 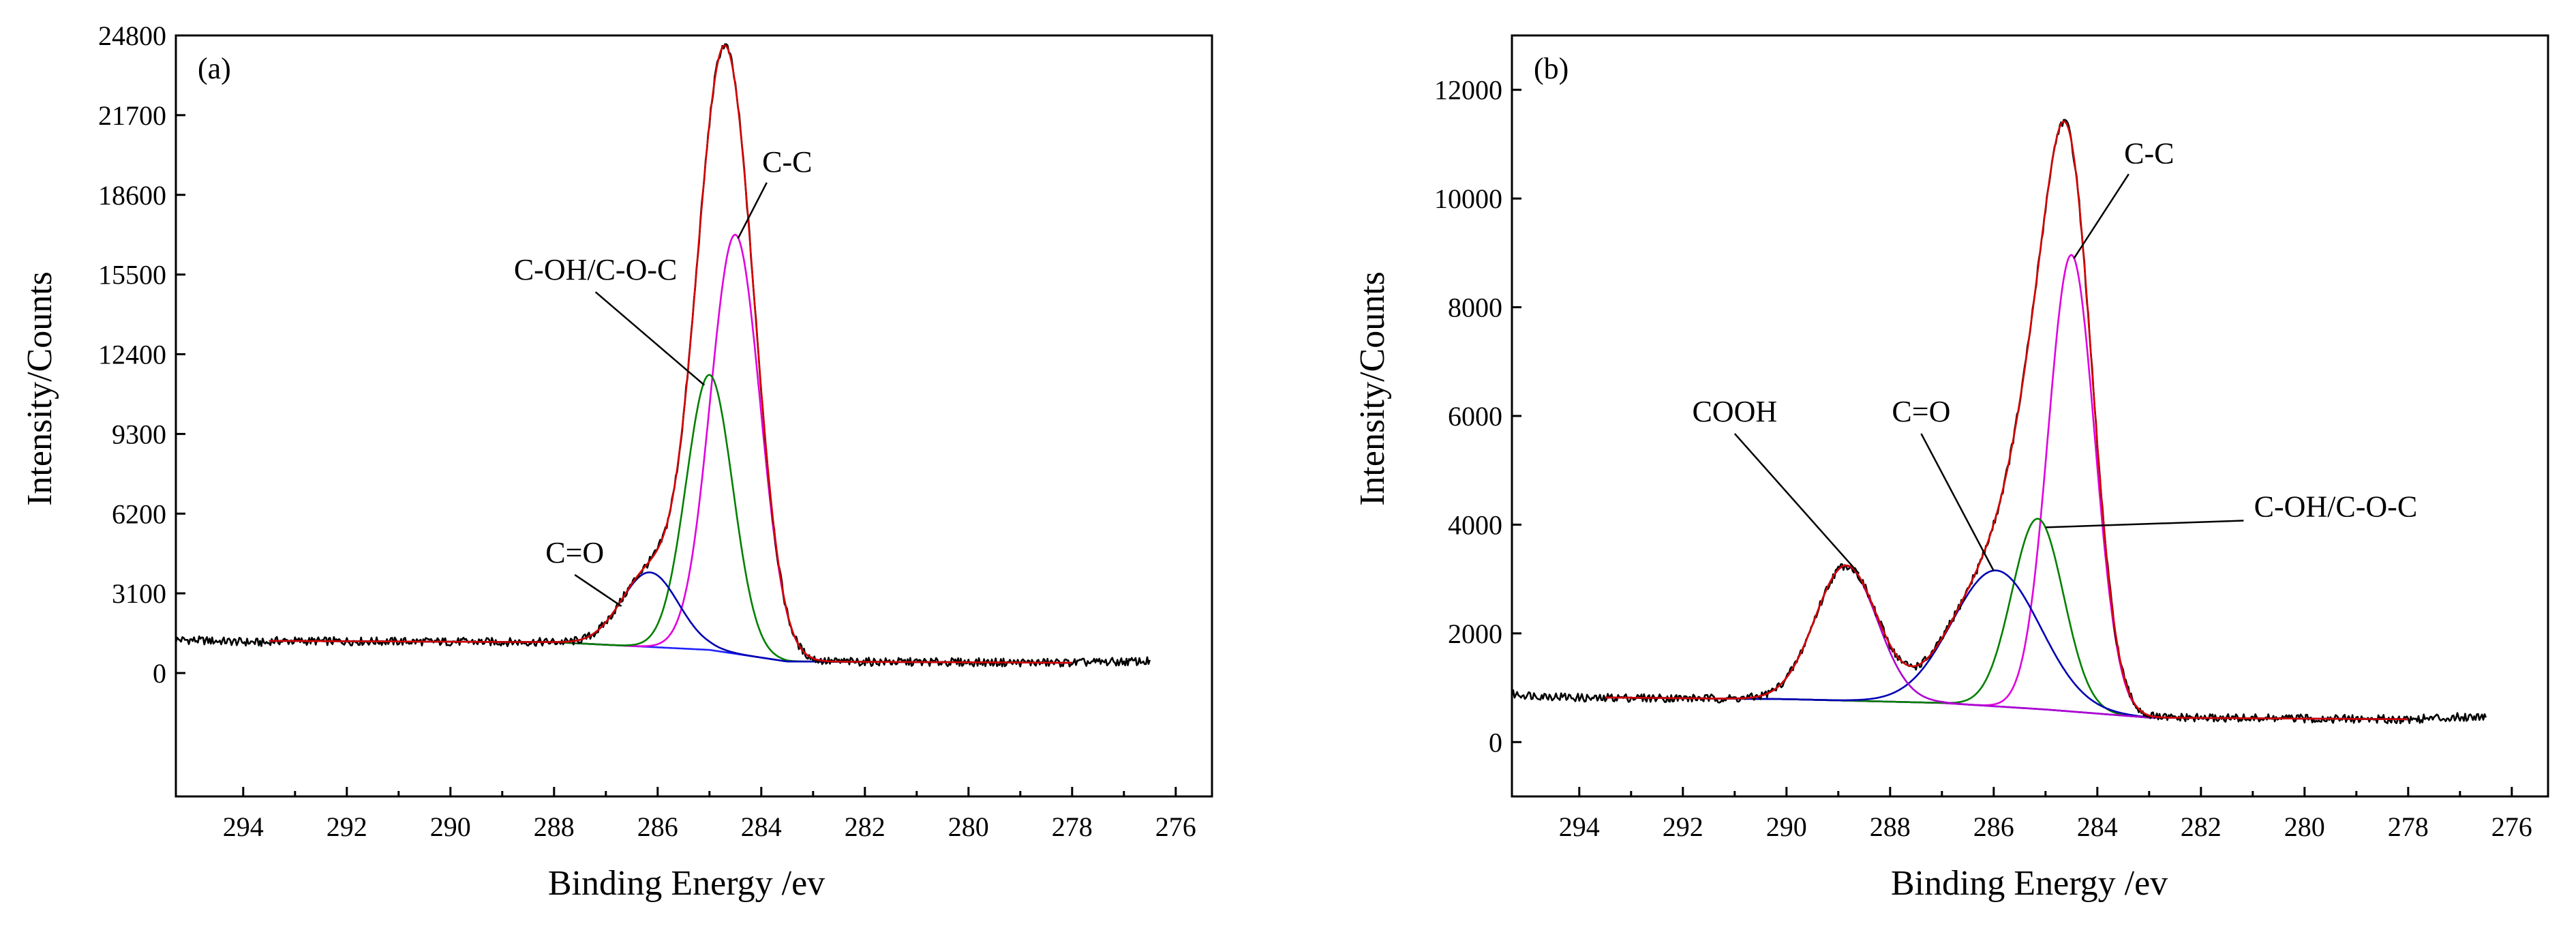 What do you see at coordinates (1475, 525) in the screenshot?
I see `y-tick-label: 4000` at bounding box center [1475, 525].